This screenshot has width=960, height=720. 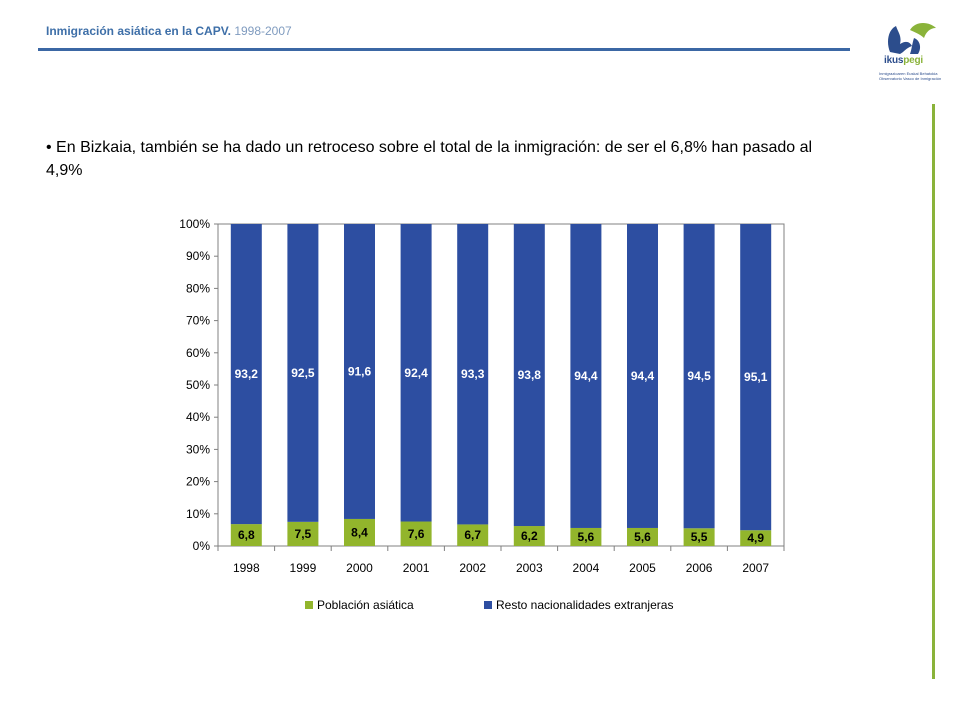 I want to click on y-tick-label: 60%, so click(x=198, y=353).